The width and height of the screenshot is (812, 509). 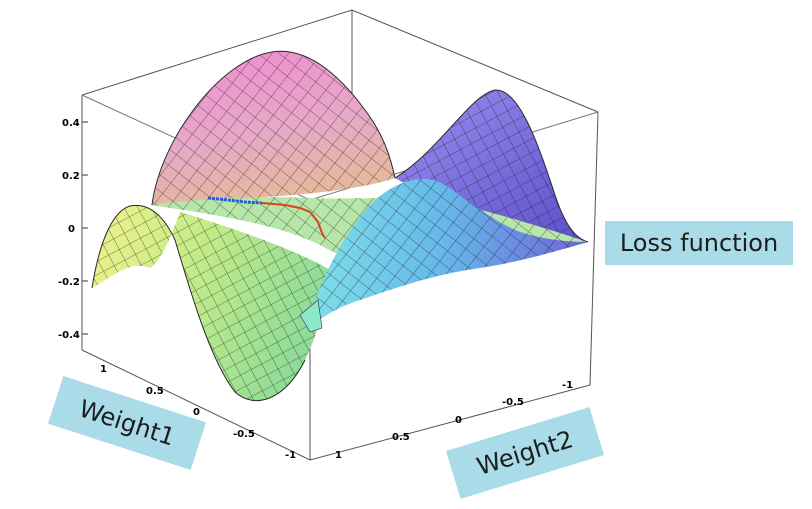 I want to click on z-tick-label: -0.2, so click(x=69, y=282).